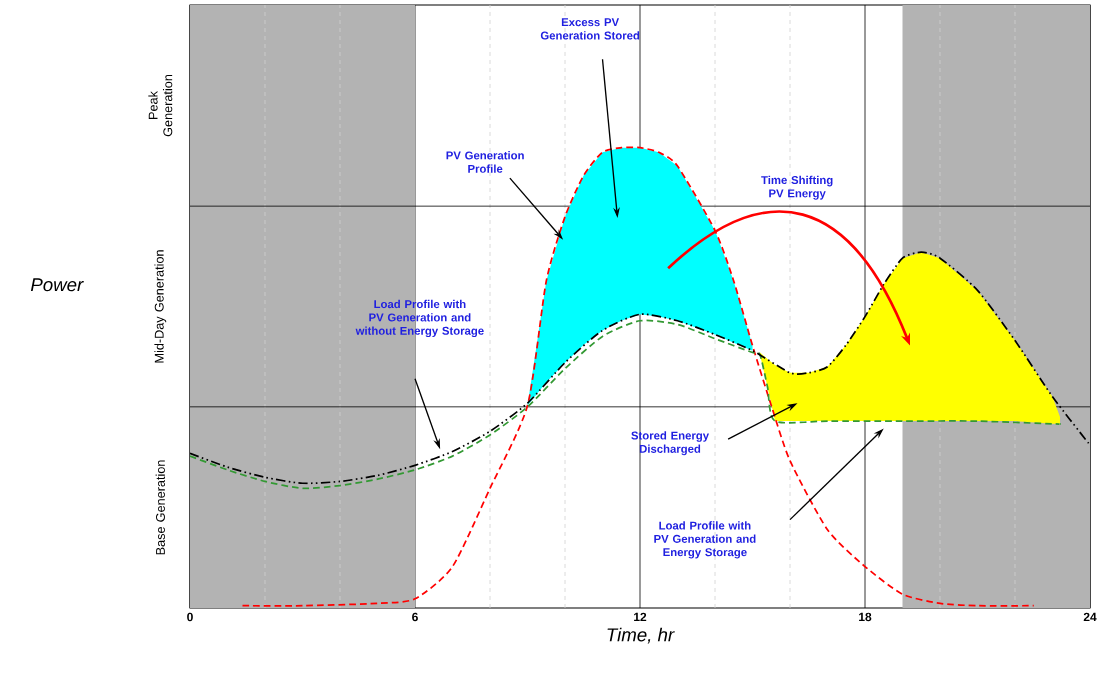 The image size is (1112, 675). Describe the element at coordinates (705, 540) in the screenshot. I see `annotation: Load Profile with PV Generation and Energy Storage` at that location.